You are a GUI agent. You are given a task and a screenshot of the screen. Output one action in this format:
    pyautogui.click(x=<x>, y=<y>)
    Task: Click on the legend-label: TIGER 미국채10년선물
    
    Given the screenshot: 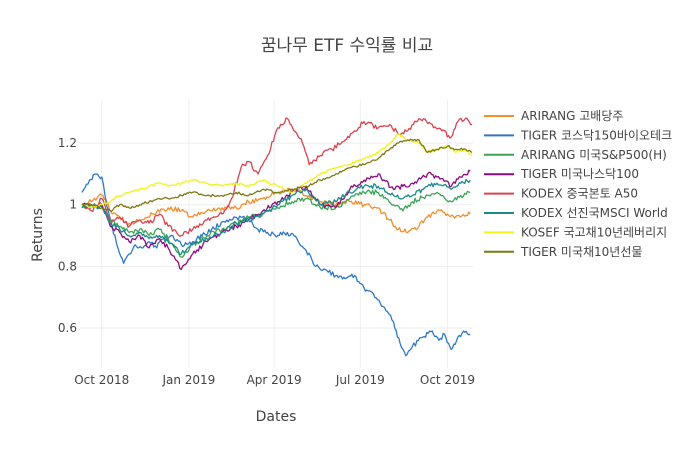 What is the action you would take?
    pyautogui.click(x=581, y=252)
    